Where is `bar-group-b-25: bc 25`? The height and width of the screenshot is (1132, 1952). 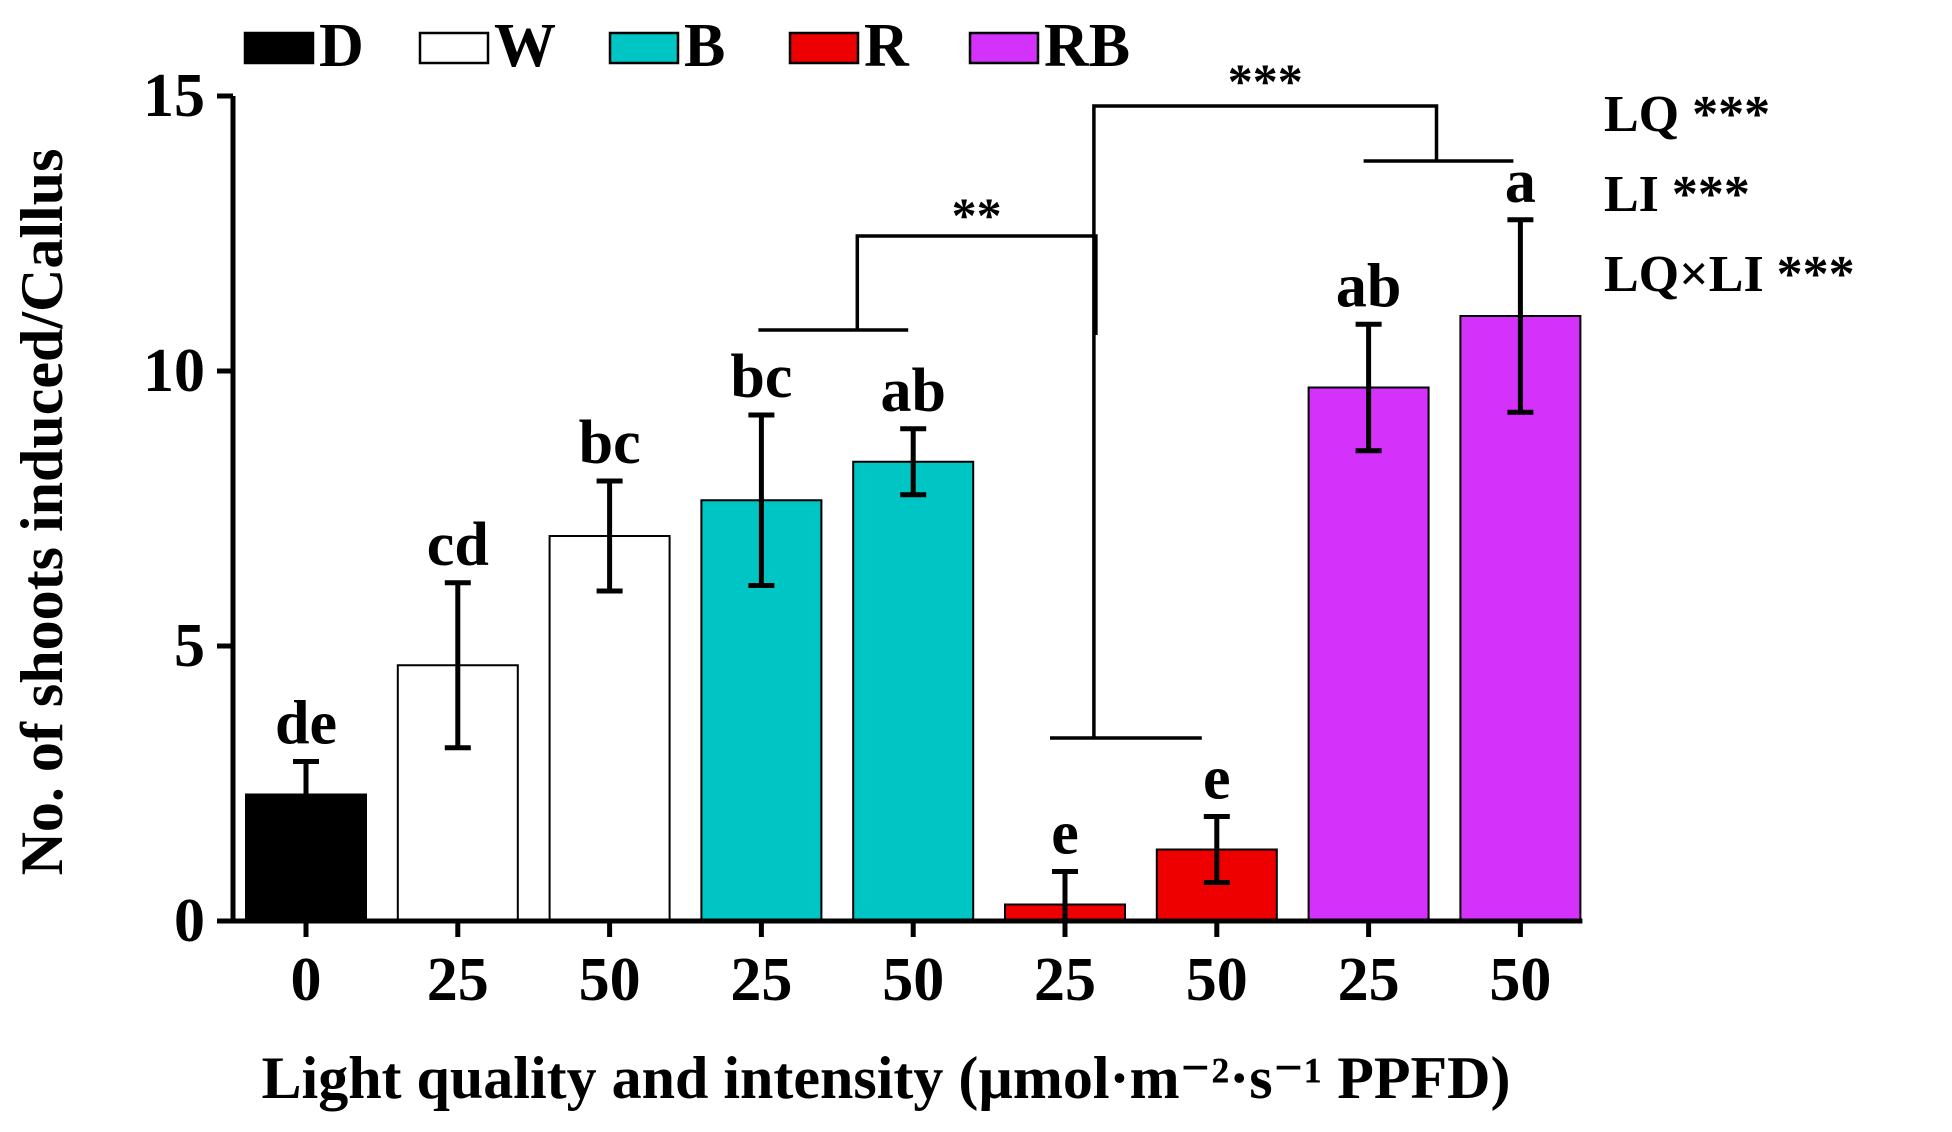 bar-group-b-25: bc 25 is located at coordinates (761, 678).